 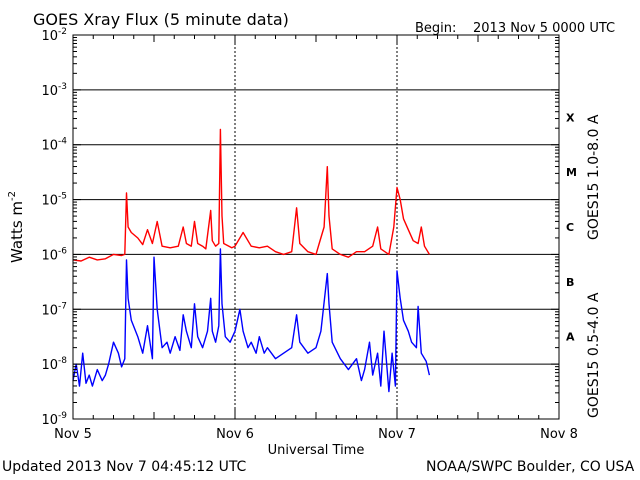 What do you see at coordinates (54, 145) in the screenshot?
I see `y-tick-label: 10⁻⁴` at bounding box center [54, 145].